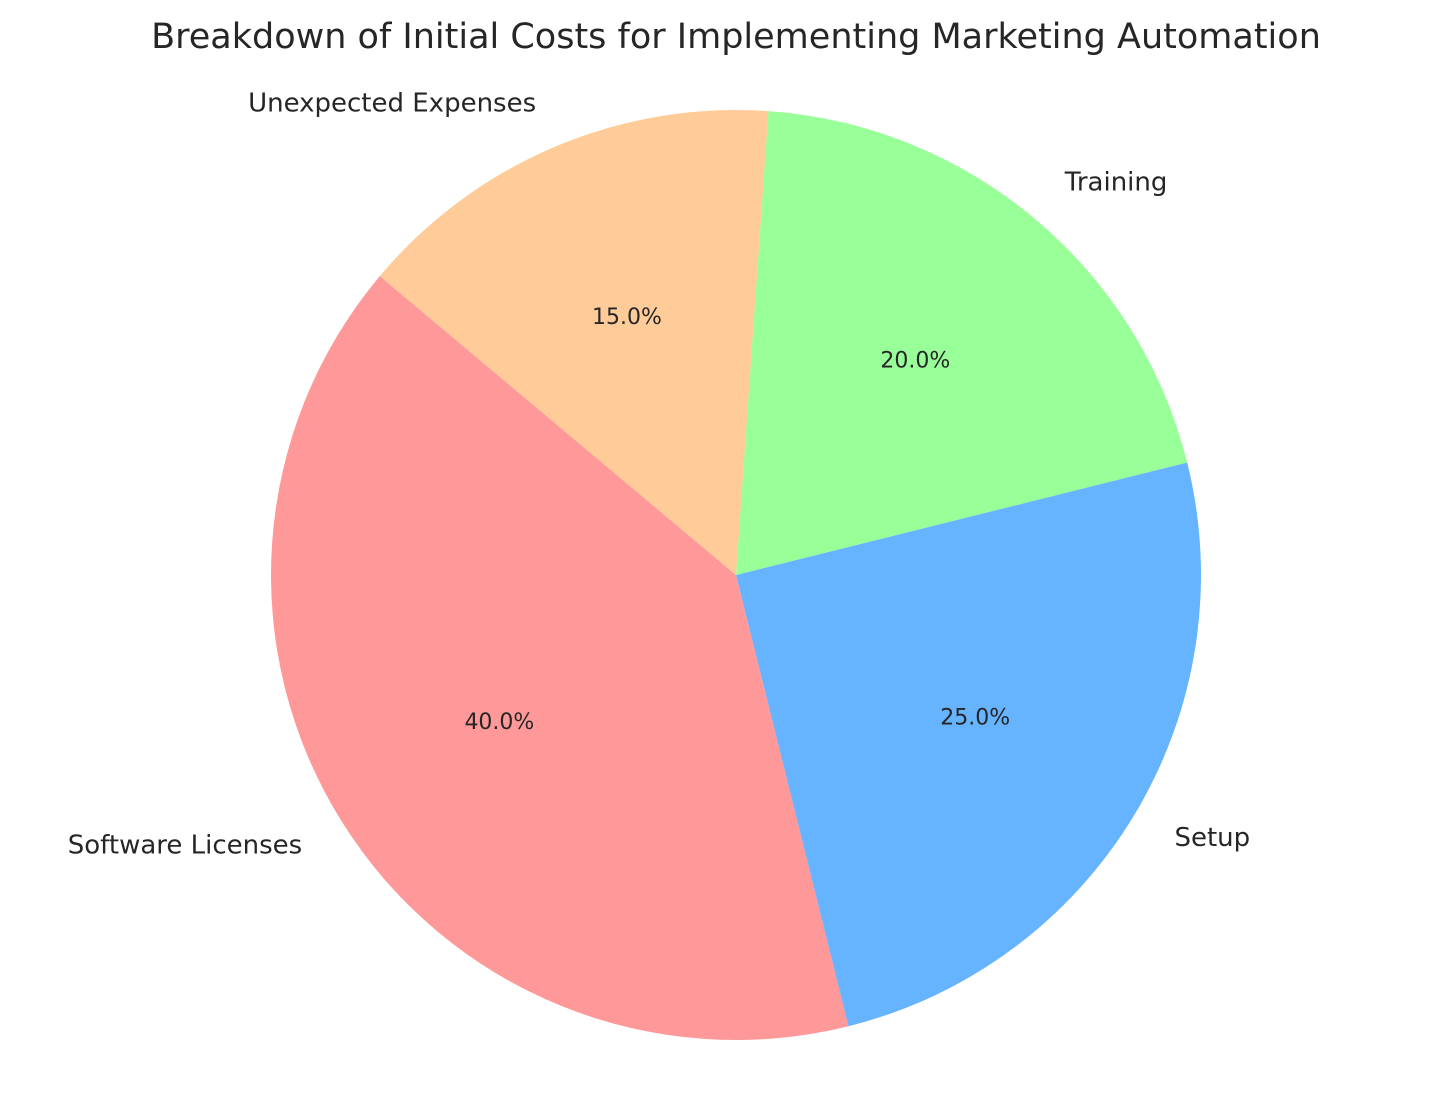  What do you see at coordinates (1212, 838) in the screenshot?
I see `slice-label: Setup` at bounding box center [1212, 838].